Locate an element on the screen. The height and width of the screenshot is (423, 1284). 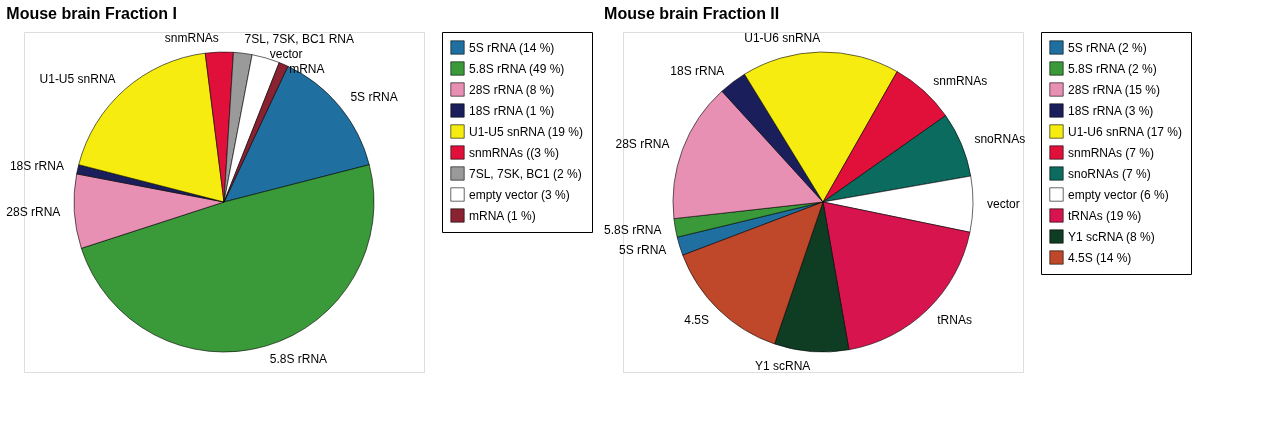
legend-label: 5S rRNA (14 %) is located at coordinates (512, 47).